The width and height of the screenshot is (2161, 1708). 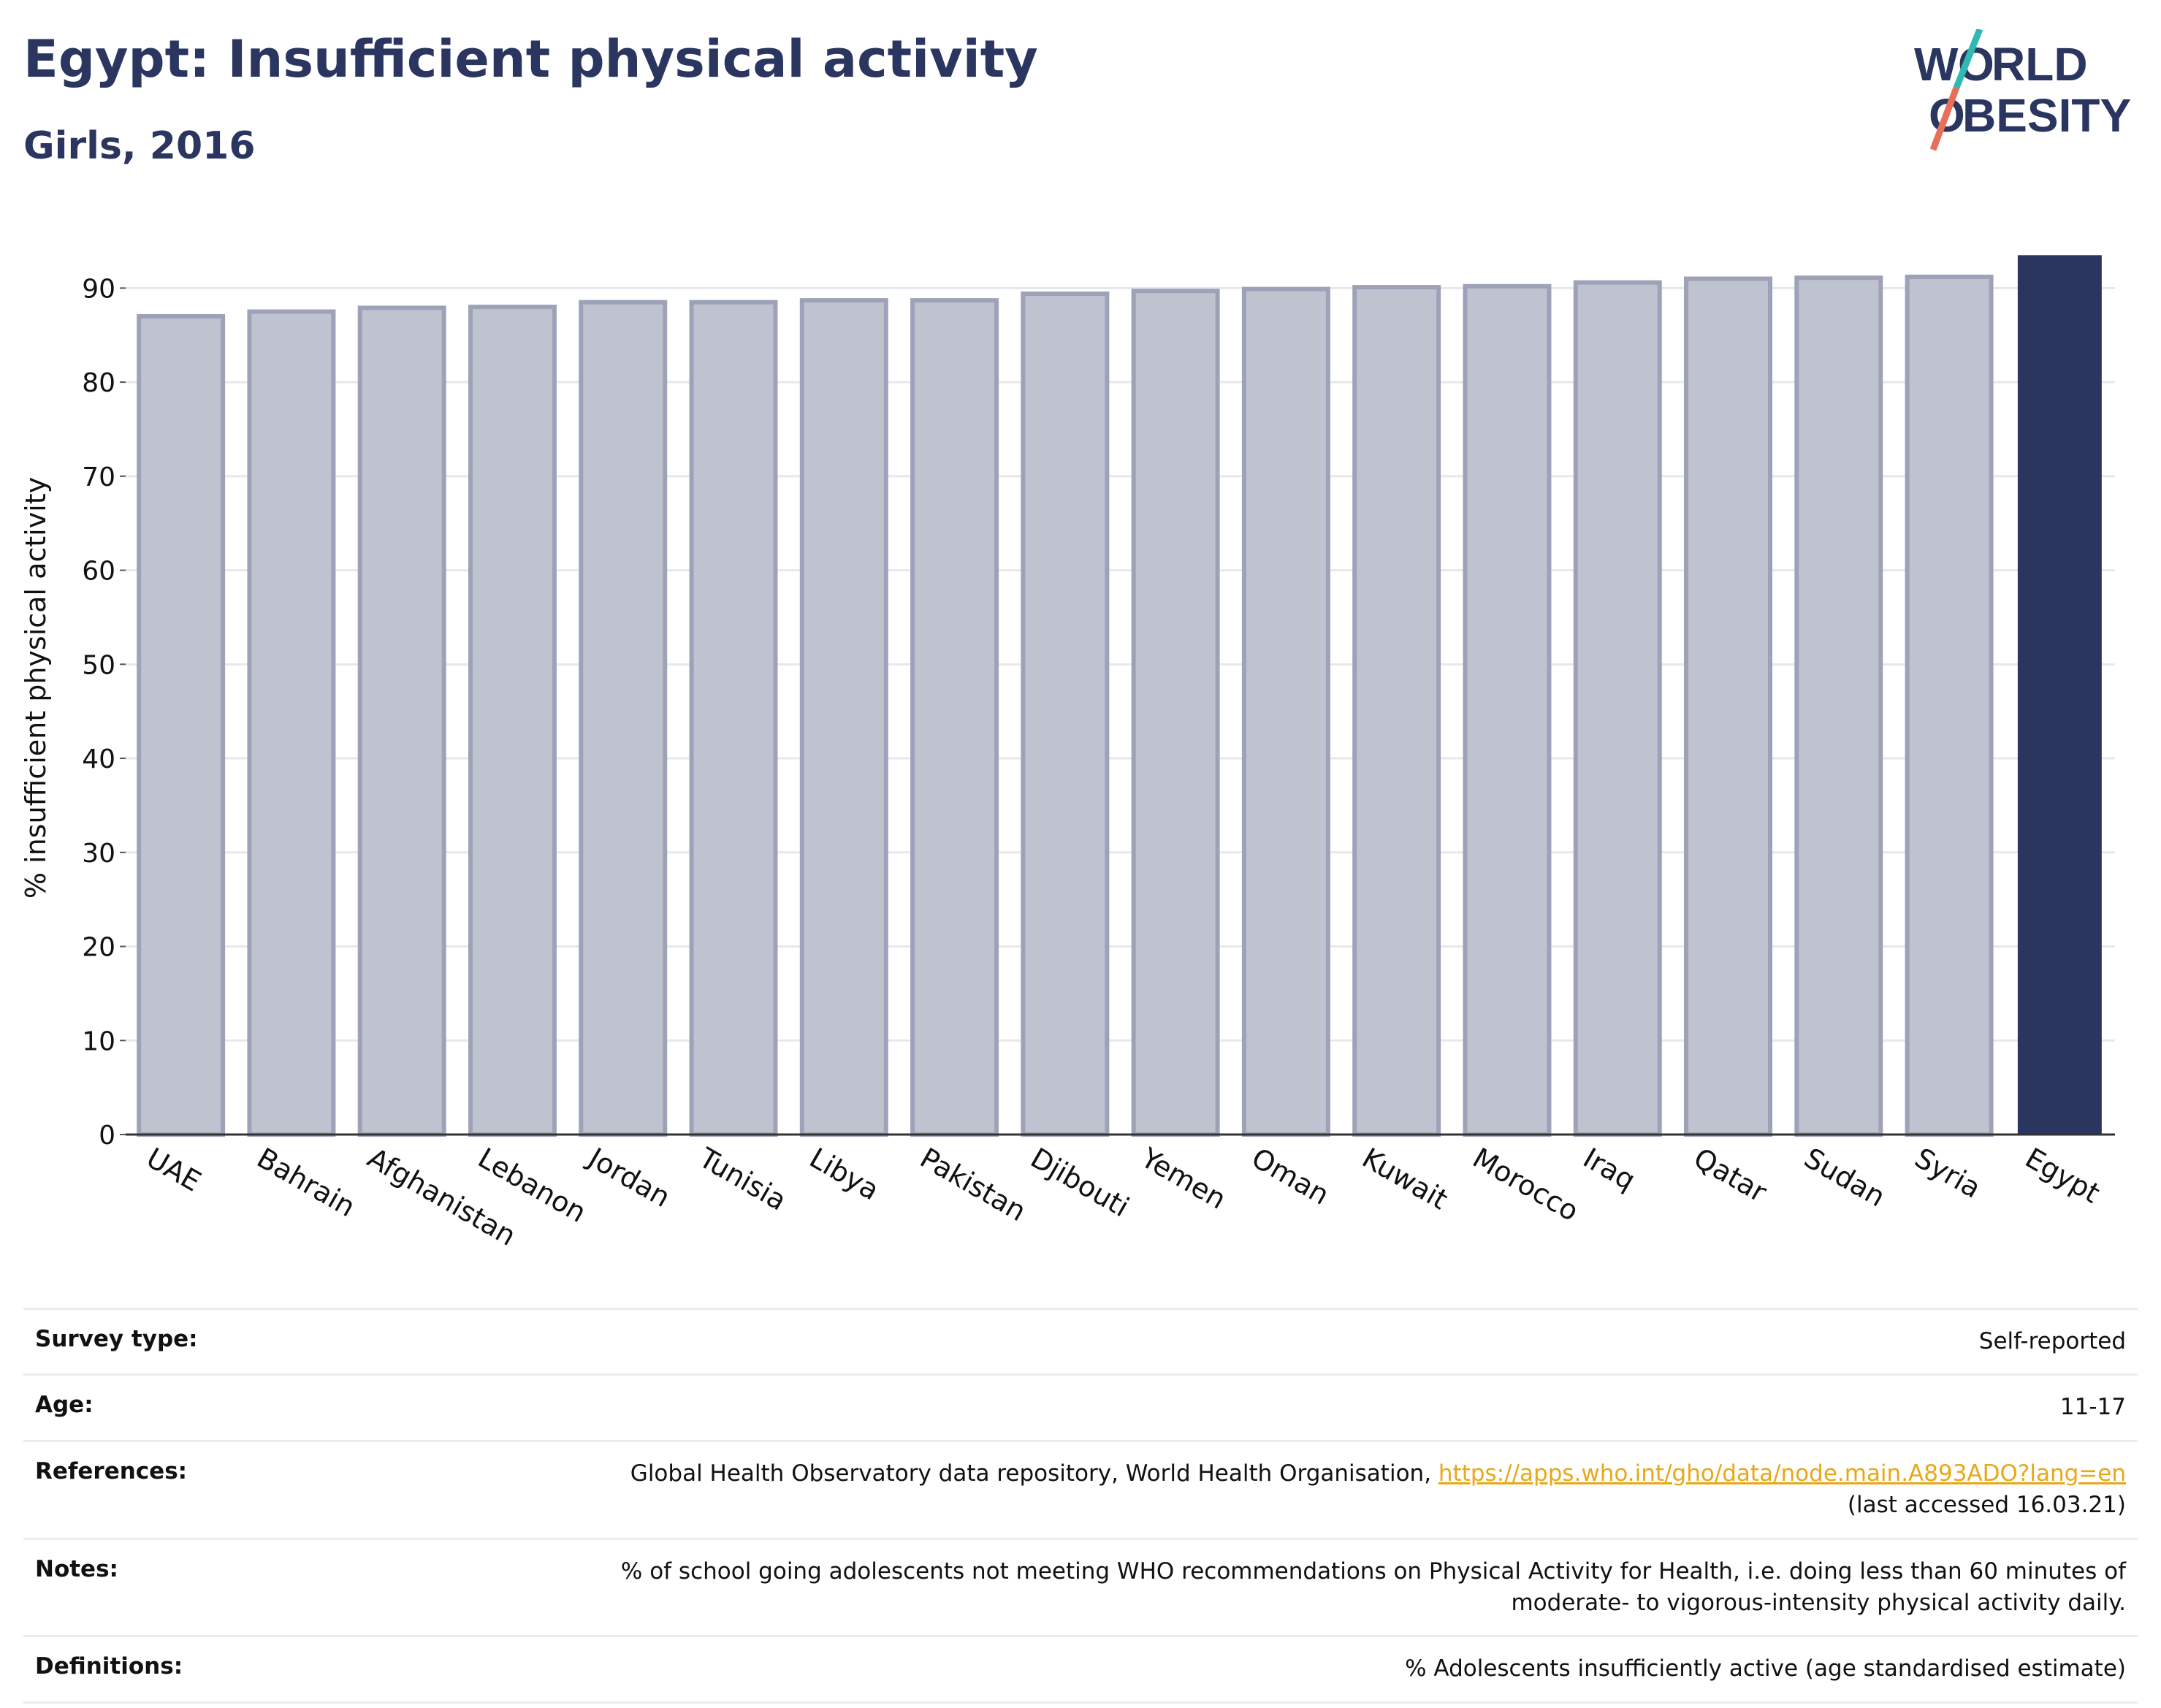 I want to click on x-tick-label: Jordan, so click(x=629, y=1177).